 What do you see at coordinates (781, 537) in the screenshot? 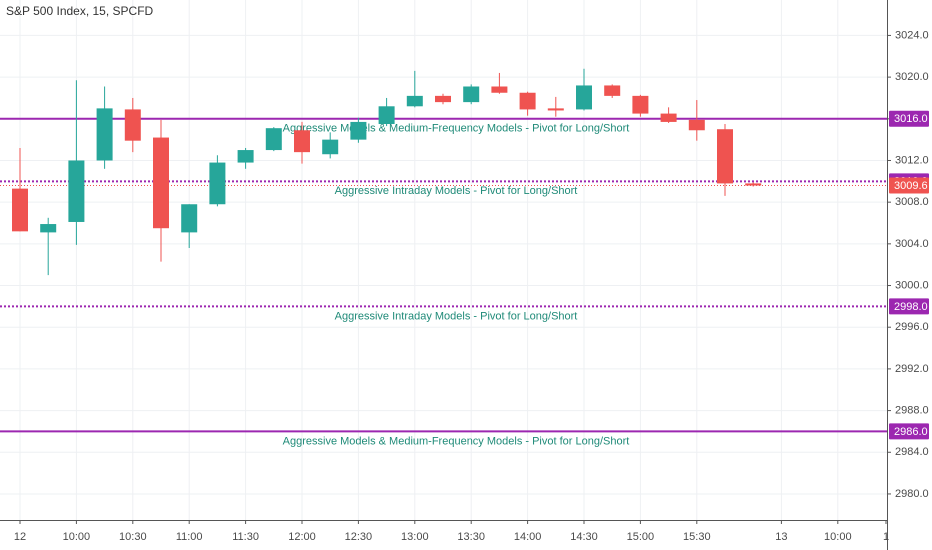
I see `x-tick-label: 13` at bounding box center [781, 537].